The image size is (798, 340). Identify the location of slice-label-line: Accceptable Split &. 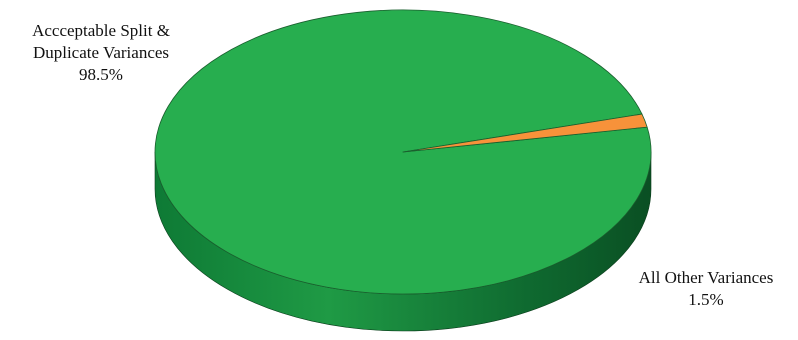
(101, 30).